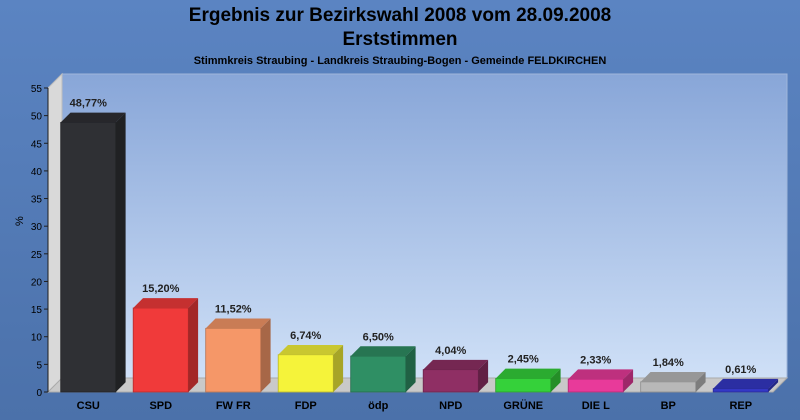  I want to click on x-tick-label: NPD, so click(450, 406).